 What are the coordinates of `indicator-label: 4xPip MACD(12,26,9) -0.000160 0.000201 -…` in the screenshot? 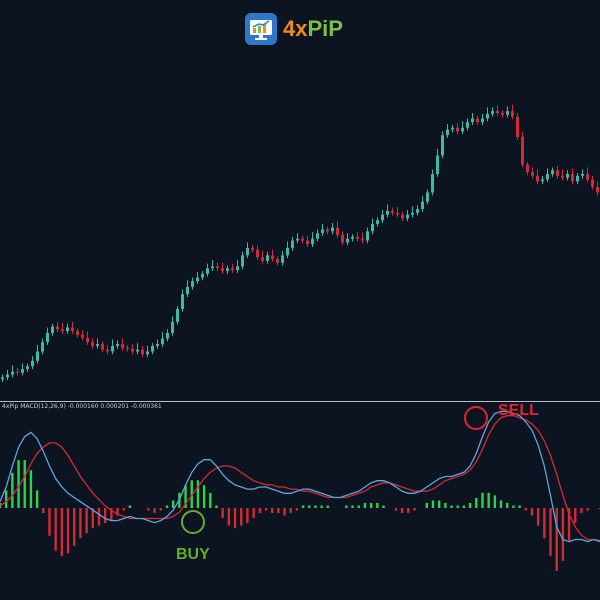 It's located at (82, 406).